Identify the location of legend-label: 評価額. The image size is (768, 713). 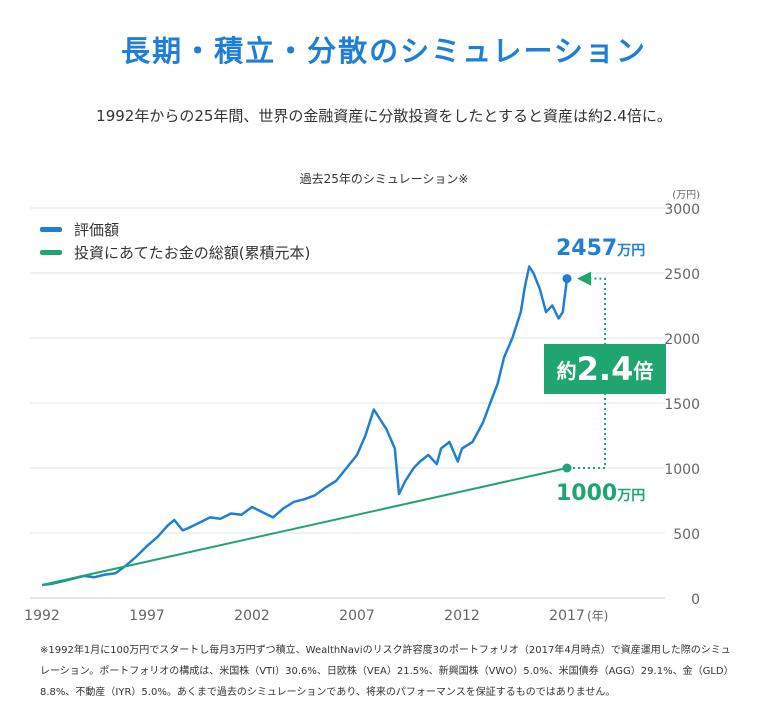
(97, 230).